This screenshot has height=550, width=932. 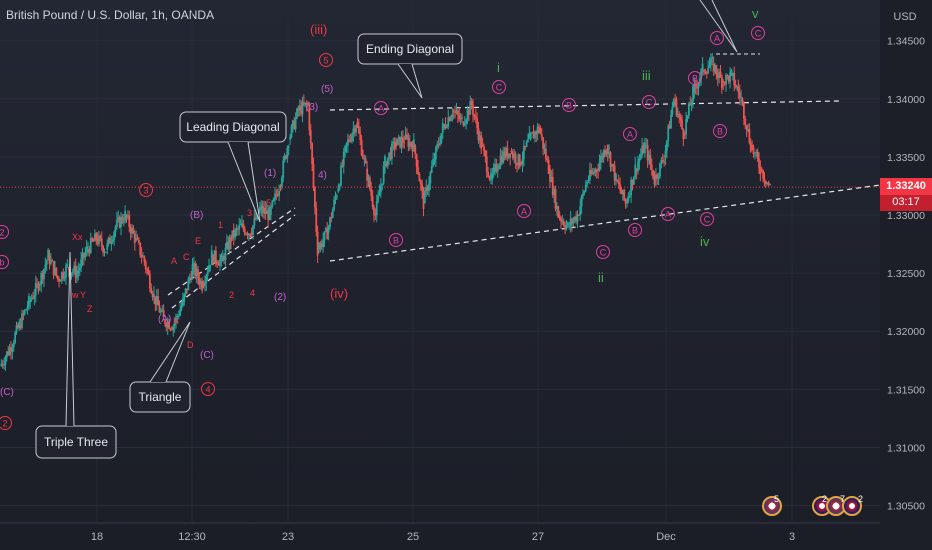 What do you see at coordinates (906, 390) in the screenshot?
I see `y-tick-label: 1.31500` at bounding box center [906, 390].